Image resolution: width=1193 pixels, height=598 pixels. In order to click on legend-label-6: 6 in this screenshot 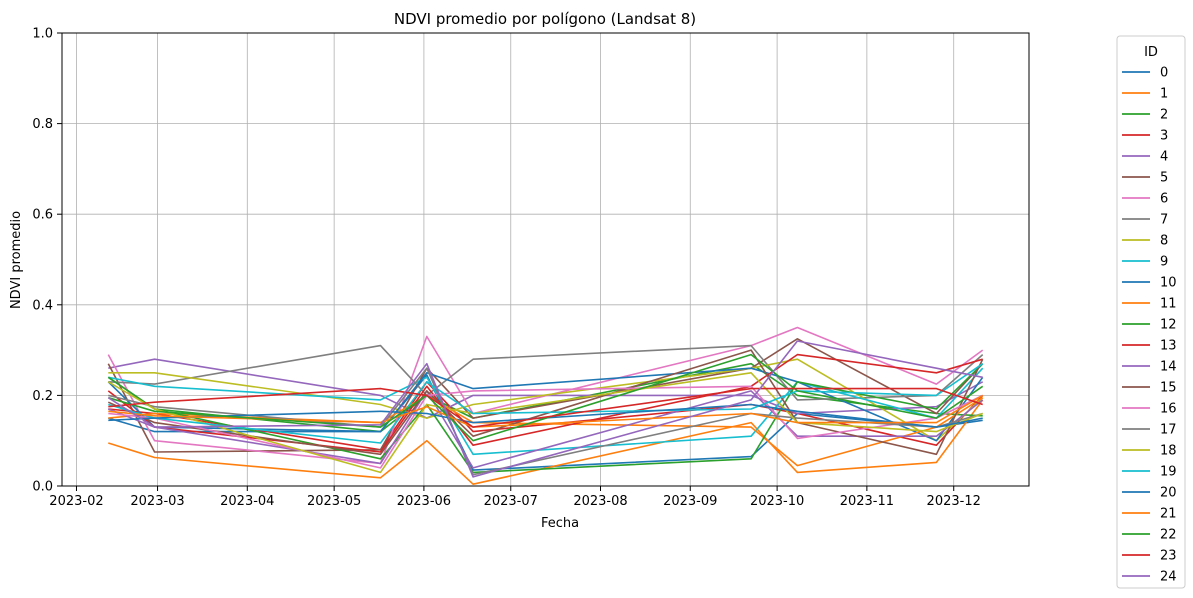, I will do `click(1164, 199)`.